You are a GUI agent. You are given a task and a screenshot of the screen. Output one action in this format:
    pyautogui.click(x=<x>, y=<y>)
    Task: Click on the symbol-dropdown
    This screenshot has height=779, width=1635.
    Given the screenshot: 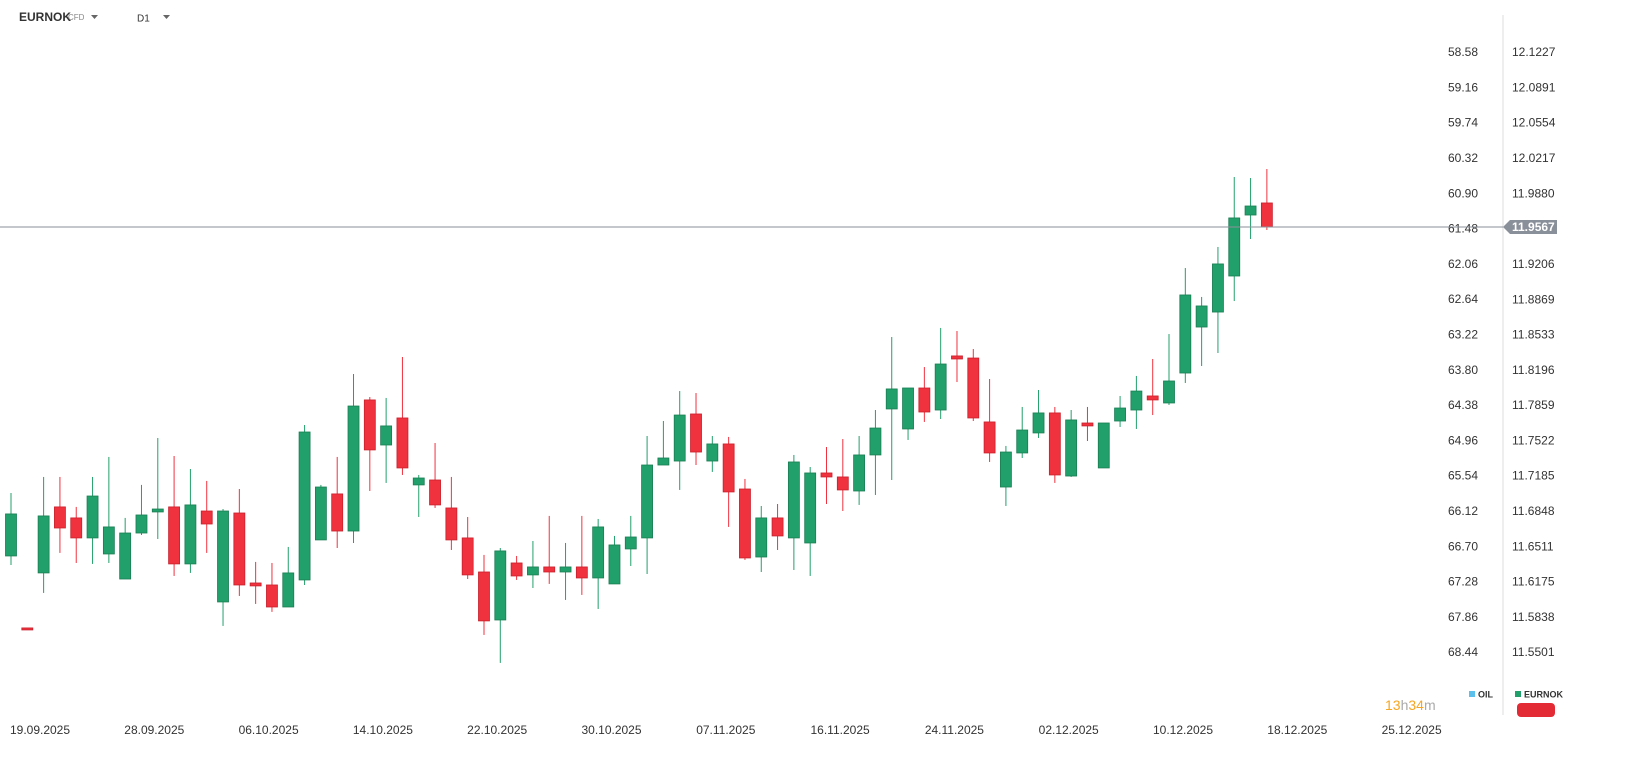 What is the action you would take?
    pyautogui.click(x=94, y=17)
    